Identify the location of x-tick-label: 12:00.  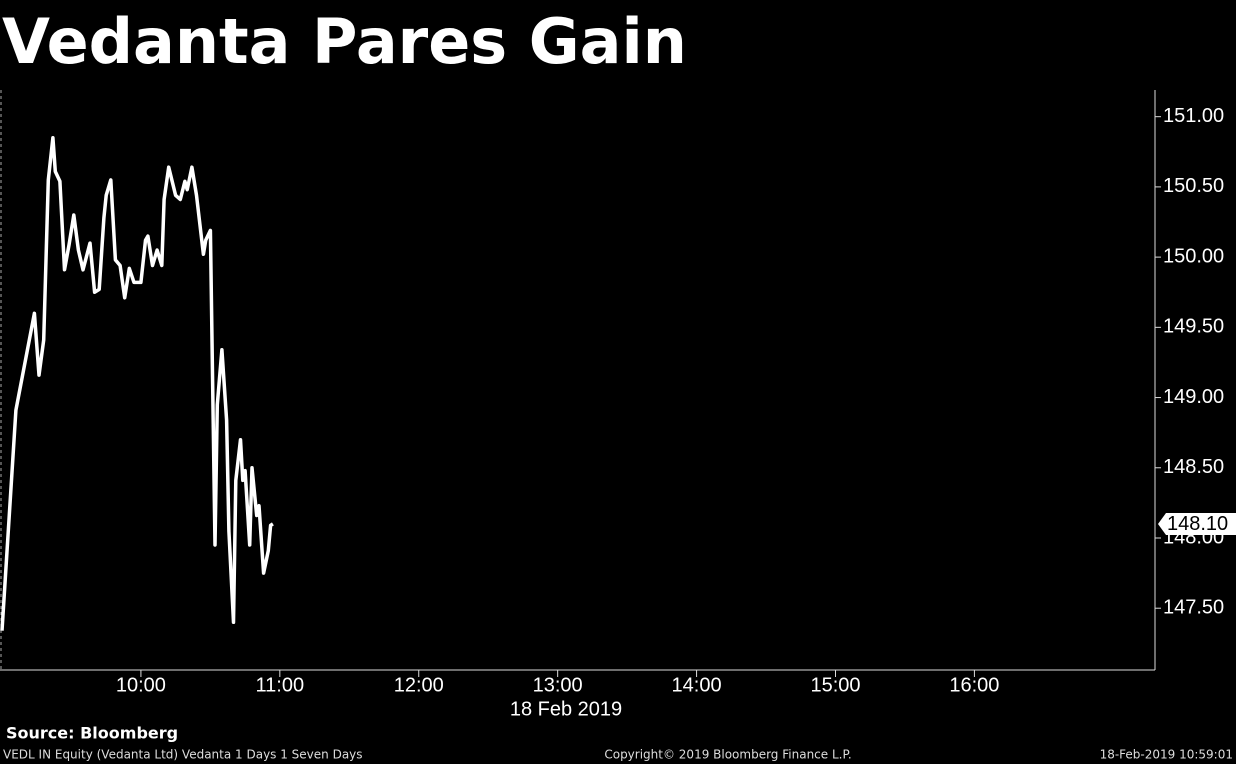
(419, 685).